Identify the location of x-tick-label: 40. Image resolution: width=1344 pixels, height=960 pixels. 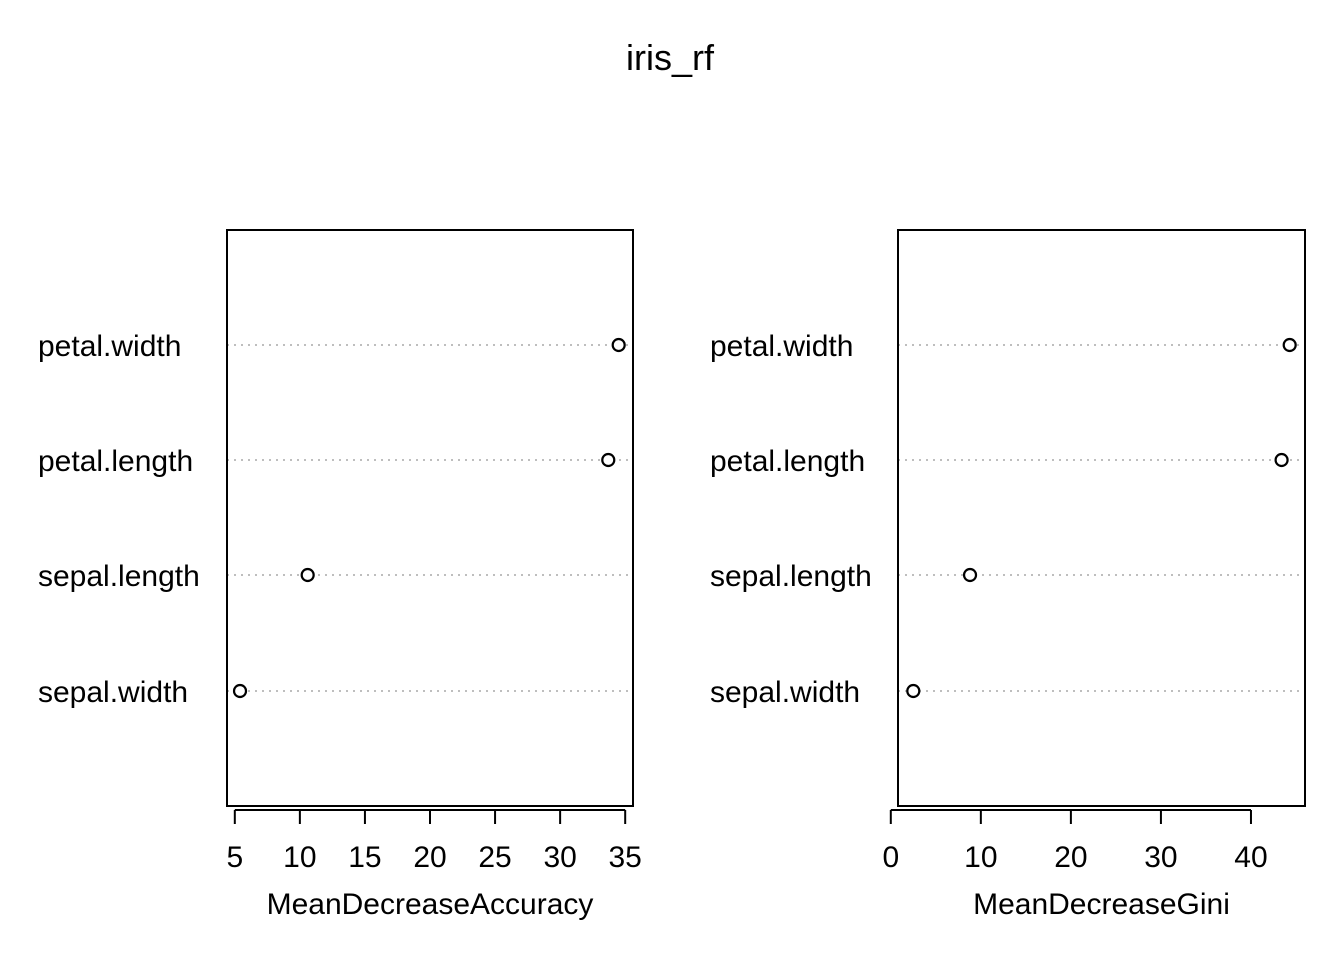
(1250, 857).